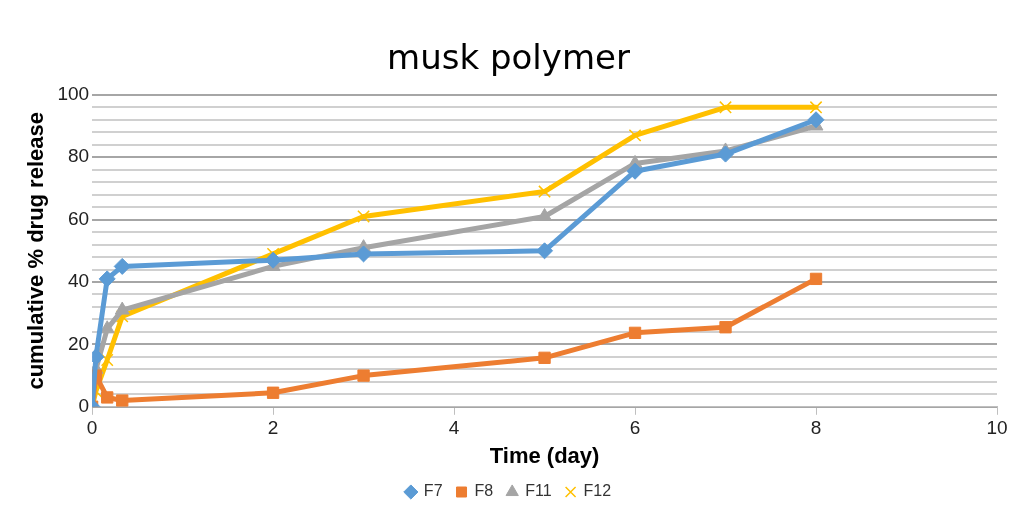  Describe the element at coordinates (78, 156) in the screenshot. I see `y-tick-label: 80` at that location.